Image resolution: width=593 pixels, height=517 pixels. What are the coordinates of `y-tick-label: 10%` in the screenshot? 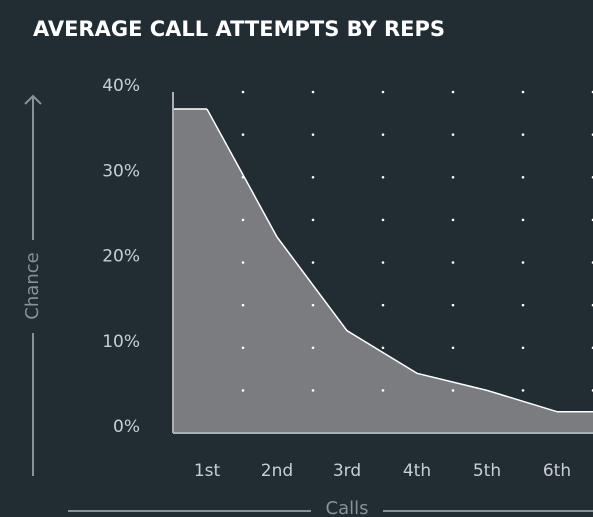 It's located at (121, 342).